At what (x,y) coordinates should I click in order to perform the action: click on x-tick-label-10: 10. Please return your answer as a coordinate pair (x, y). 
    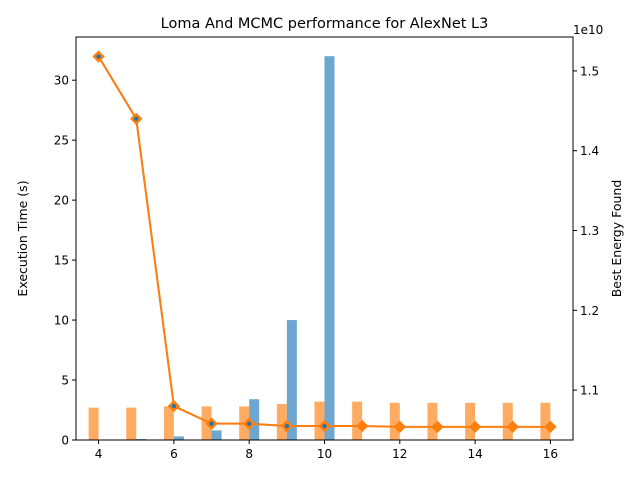
    Looking at the image, I should click on (324, 454).